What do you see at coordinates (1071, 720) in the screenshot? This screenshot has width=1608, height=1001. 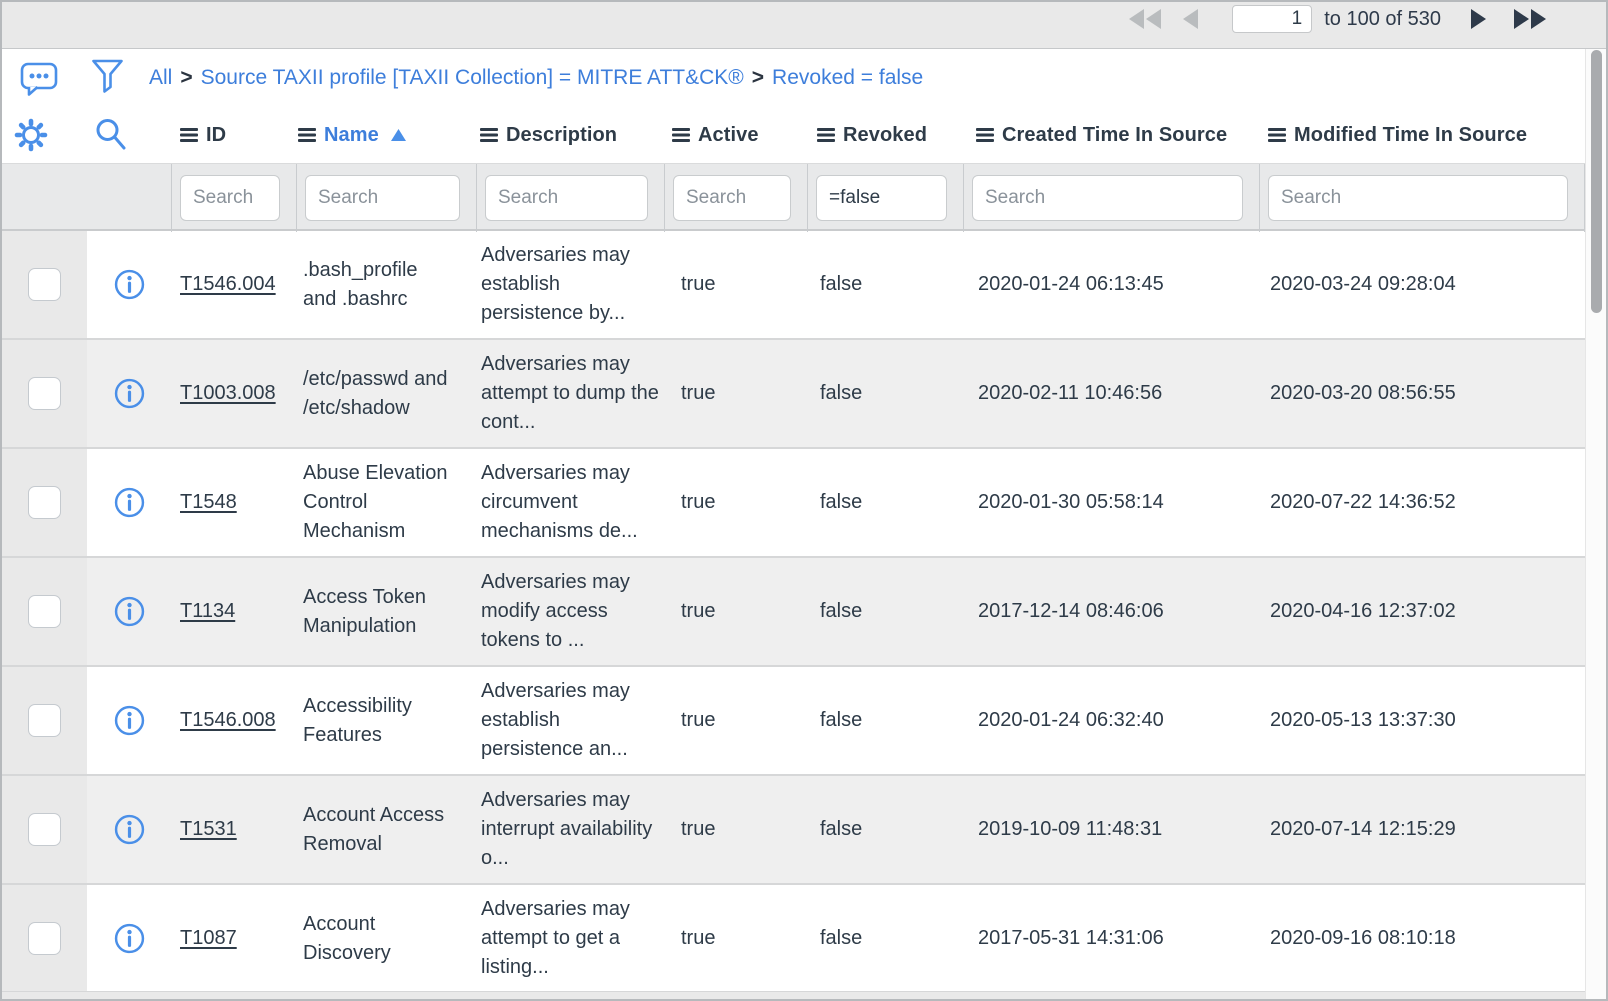 I see `record-created-time: 2020-01-24 06:32:40` at bounding box center [1071, 720].